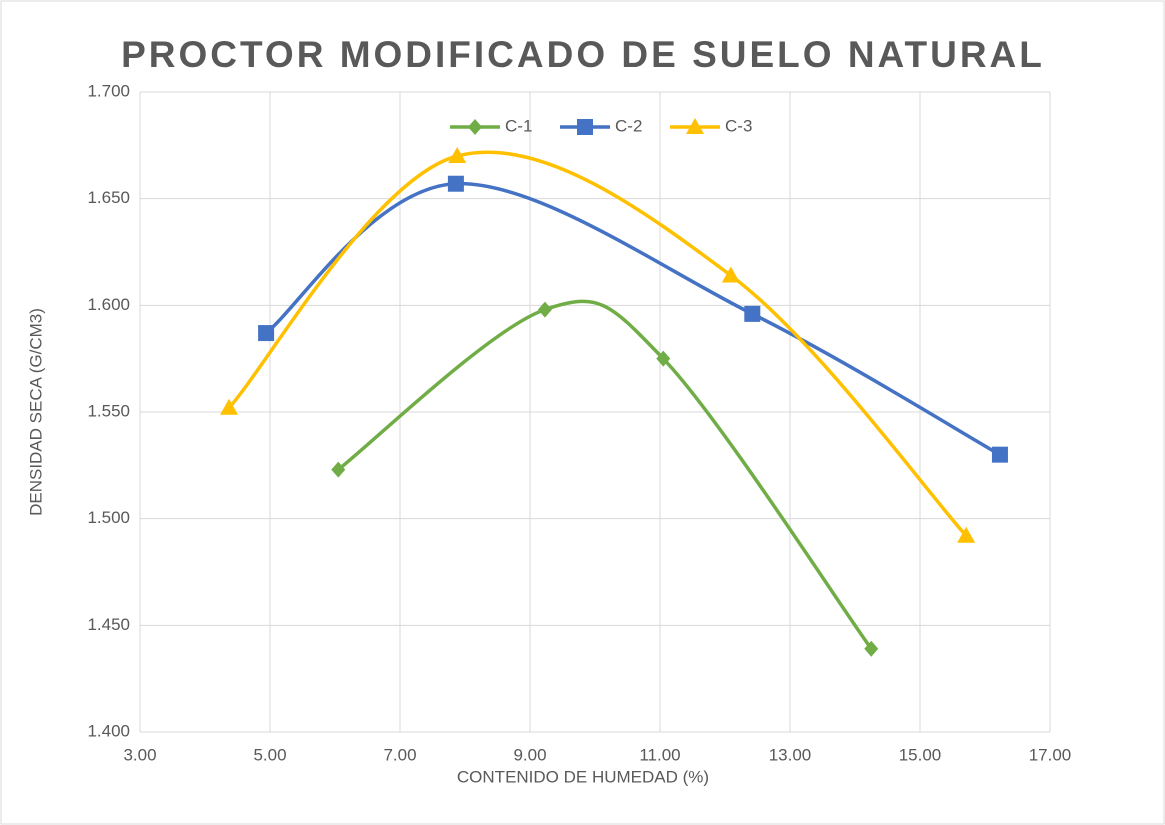 The width and height of the screenshot is (1165, 825). I want to click on y-tick-label: 1.500, so click(108, 517).